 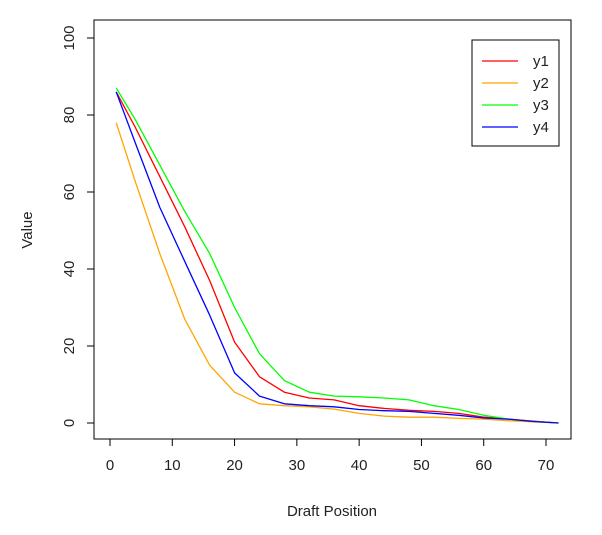 I want to click on x-tick-label: 70, so click(x=546, y=465).